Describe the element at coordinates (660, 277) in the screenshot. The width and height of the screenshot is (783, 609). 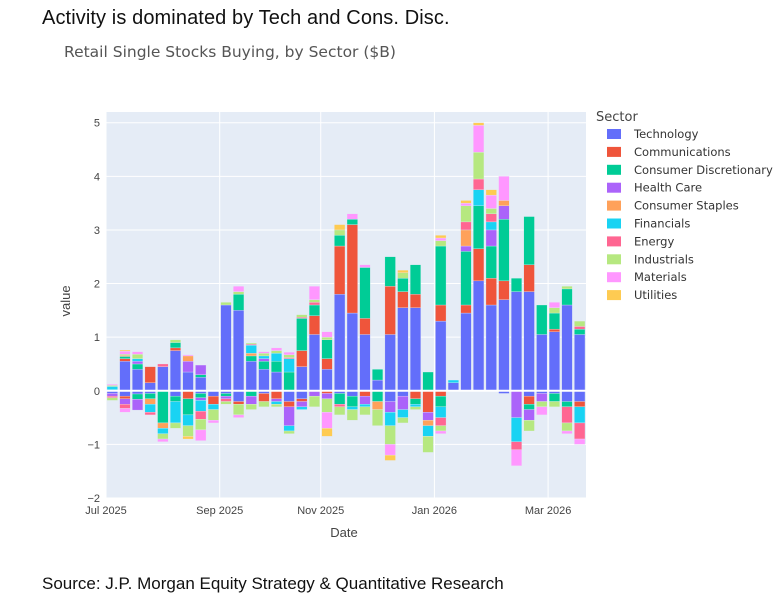
I see `legend-label-materials: Materials` at that location.